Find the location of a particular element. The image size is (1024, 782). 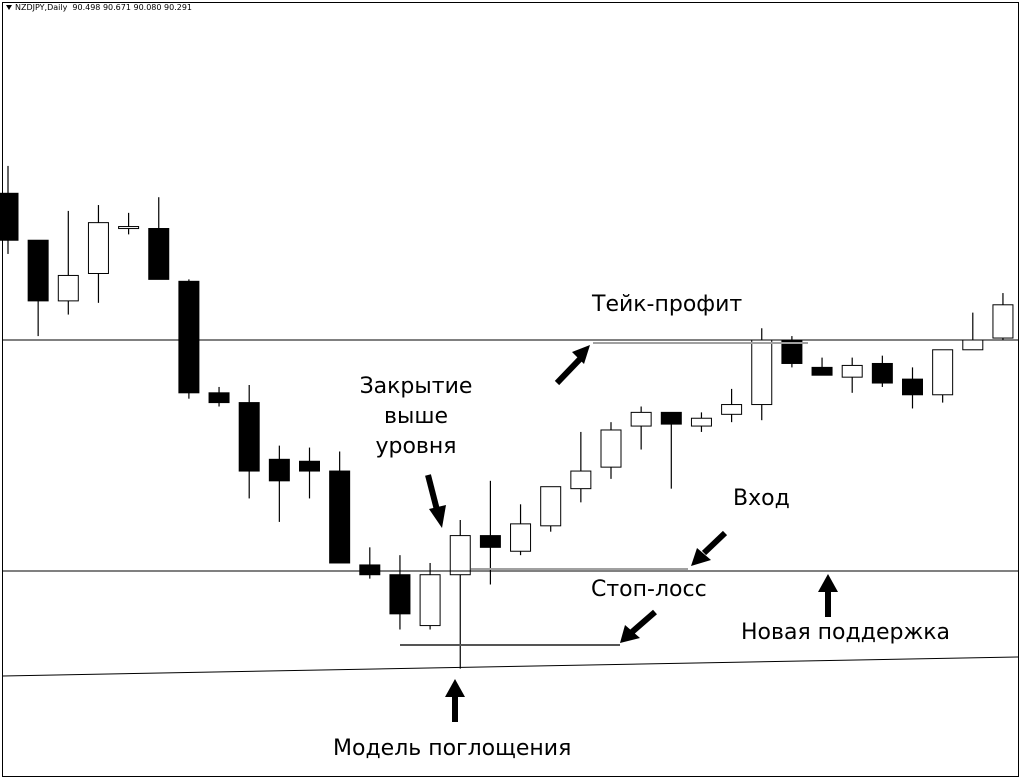

close-above-line-3: уровня is located at coordinates (416, 446).